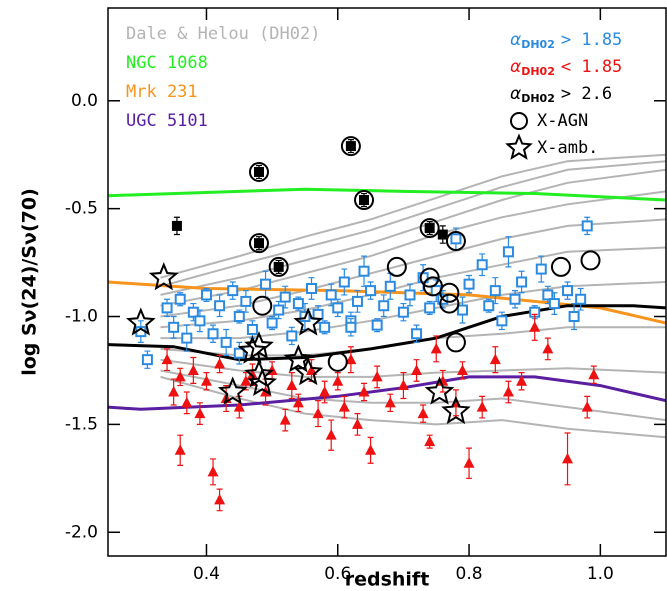 This screenshot has height=591, width=667. What do you see at coordinates (167, 121) in the screenshot?
I see `legend-entry: UGC 5101` at bounding box center [167, 121].